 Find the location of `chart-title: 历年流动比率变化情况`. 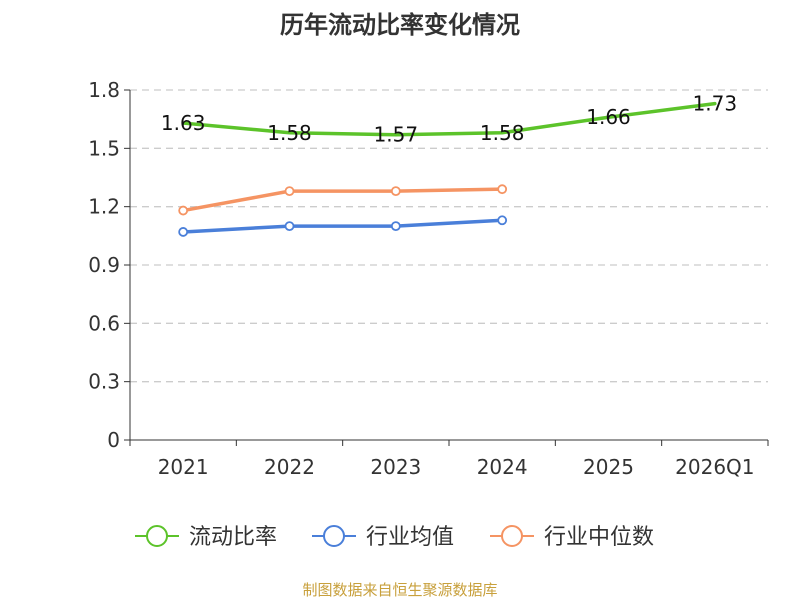

chart-title: 历年流动比率变化情况 is located at coordinates (400, 25).